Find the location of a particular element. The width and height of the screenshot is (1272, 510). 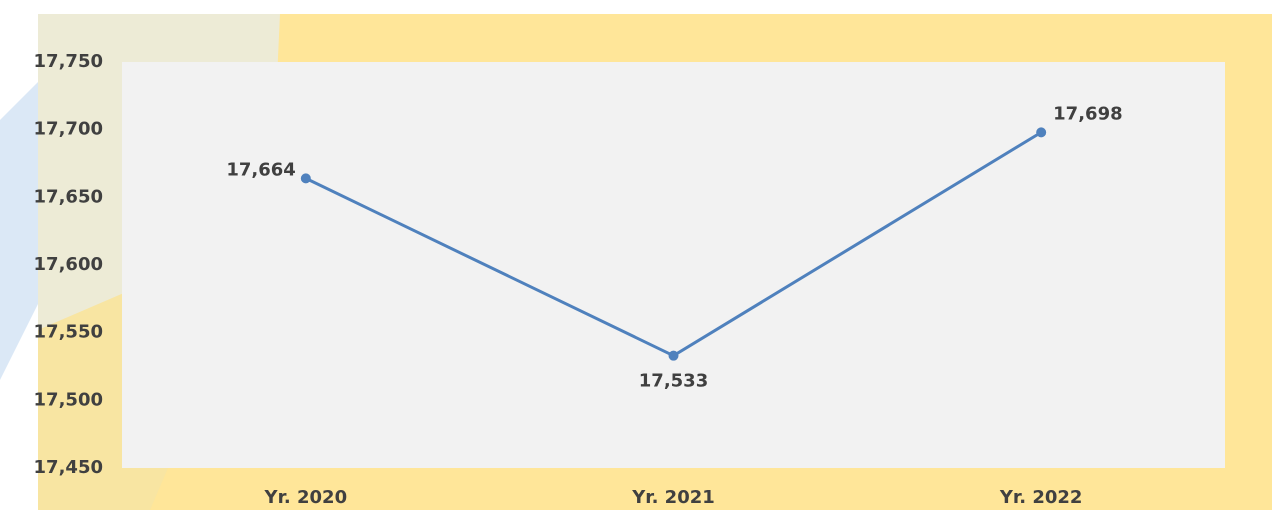

y-tick-label: 17,550 is located at coordinates (68, 332).